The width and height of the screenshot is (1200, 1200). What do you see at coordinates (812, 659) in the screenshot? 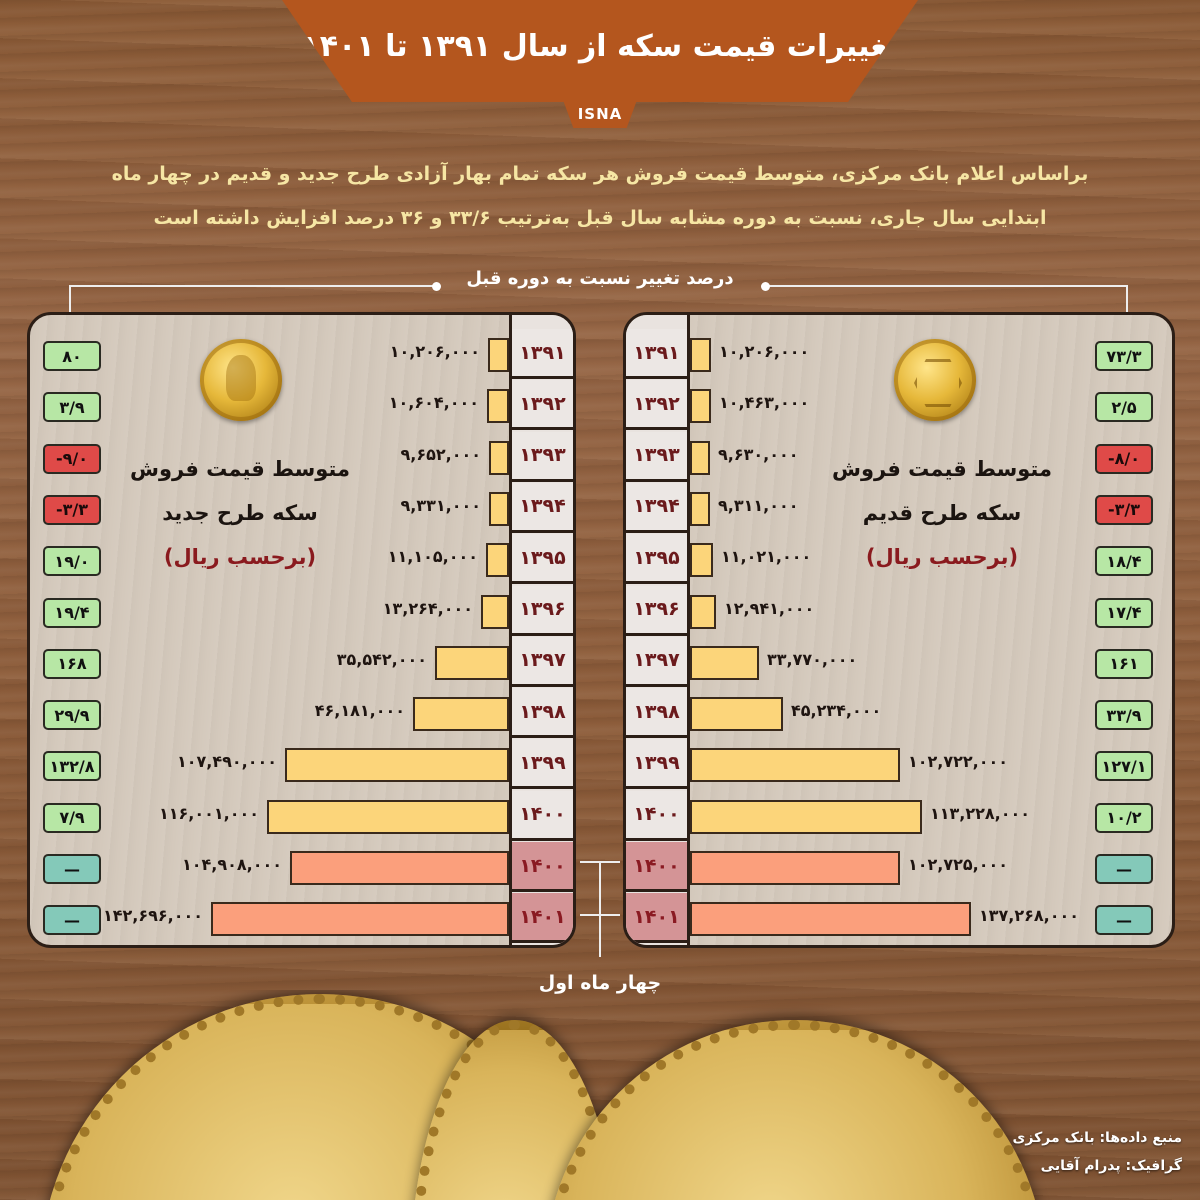
I see `price-value: ۳۳,۷۷۰,۰۰۰` at bounding box center [812, 659].